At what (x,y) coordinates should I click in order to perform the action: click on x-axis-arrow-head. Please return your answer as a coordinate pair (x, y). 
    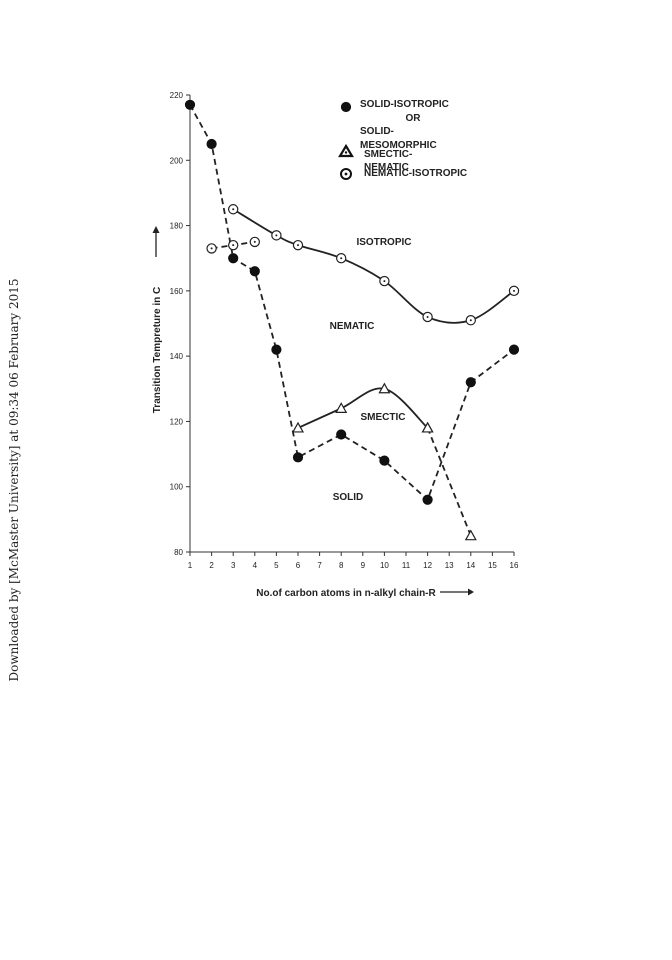
    Looking at the image, I should click on (471, 592).